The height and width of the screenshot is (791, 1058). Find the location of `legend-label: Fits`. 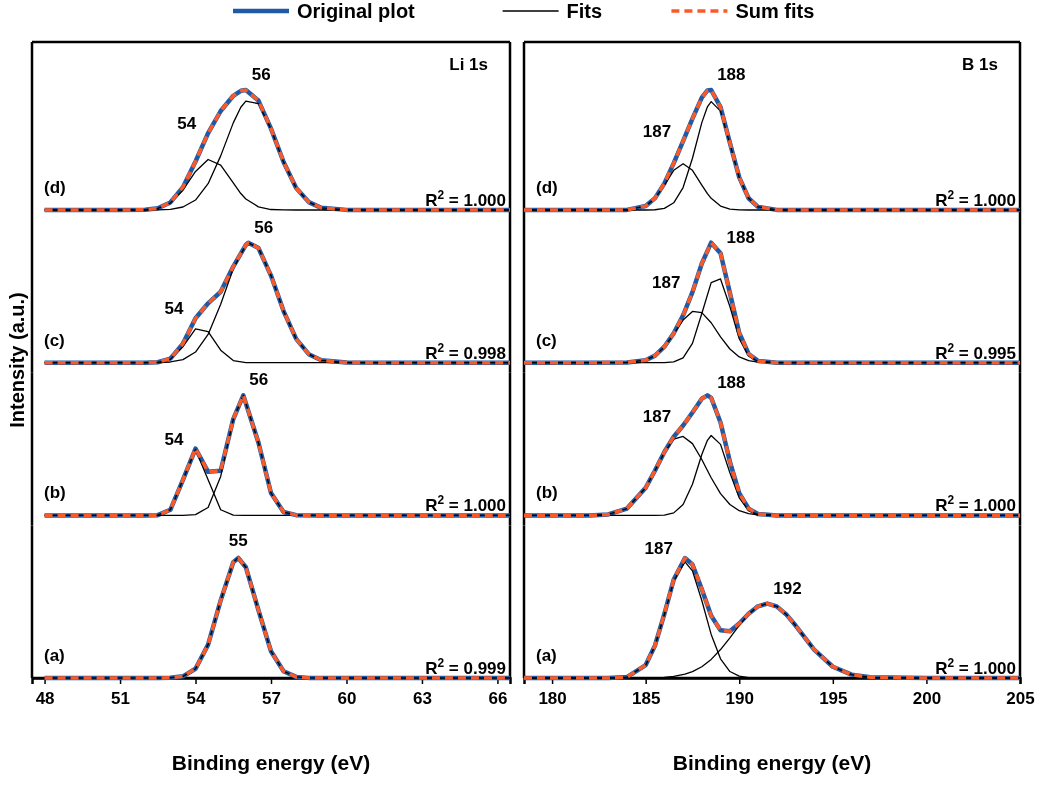

legend-label: Fits is located at coordinates (584, 11).